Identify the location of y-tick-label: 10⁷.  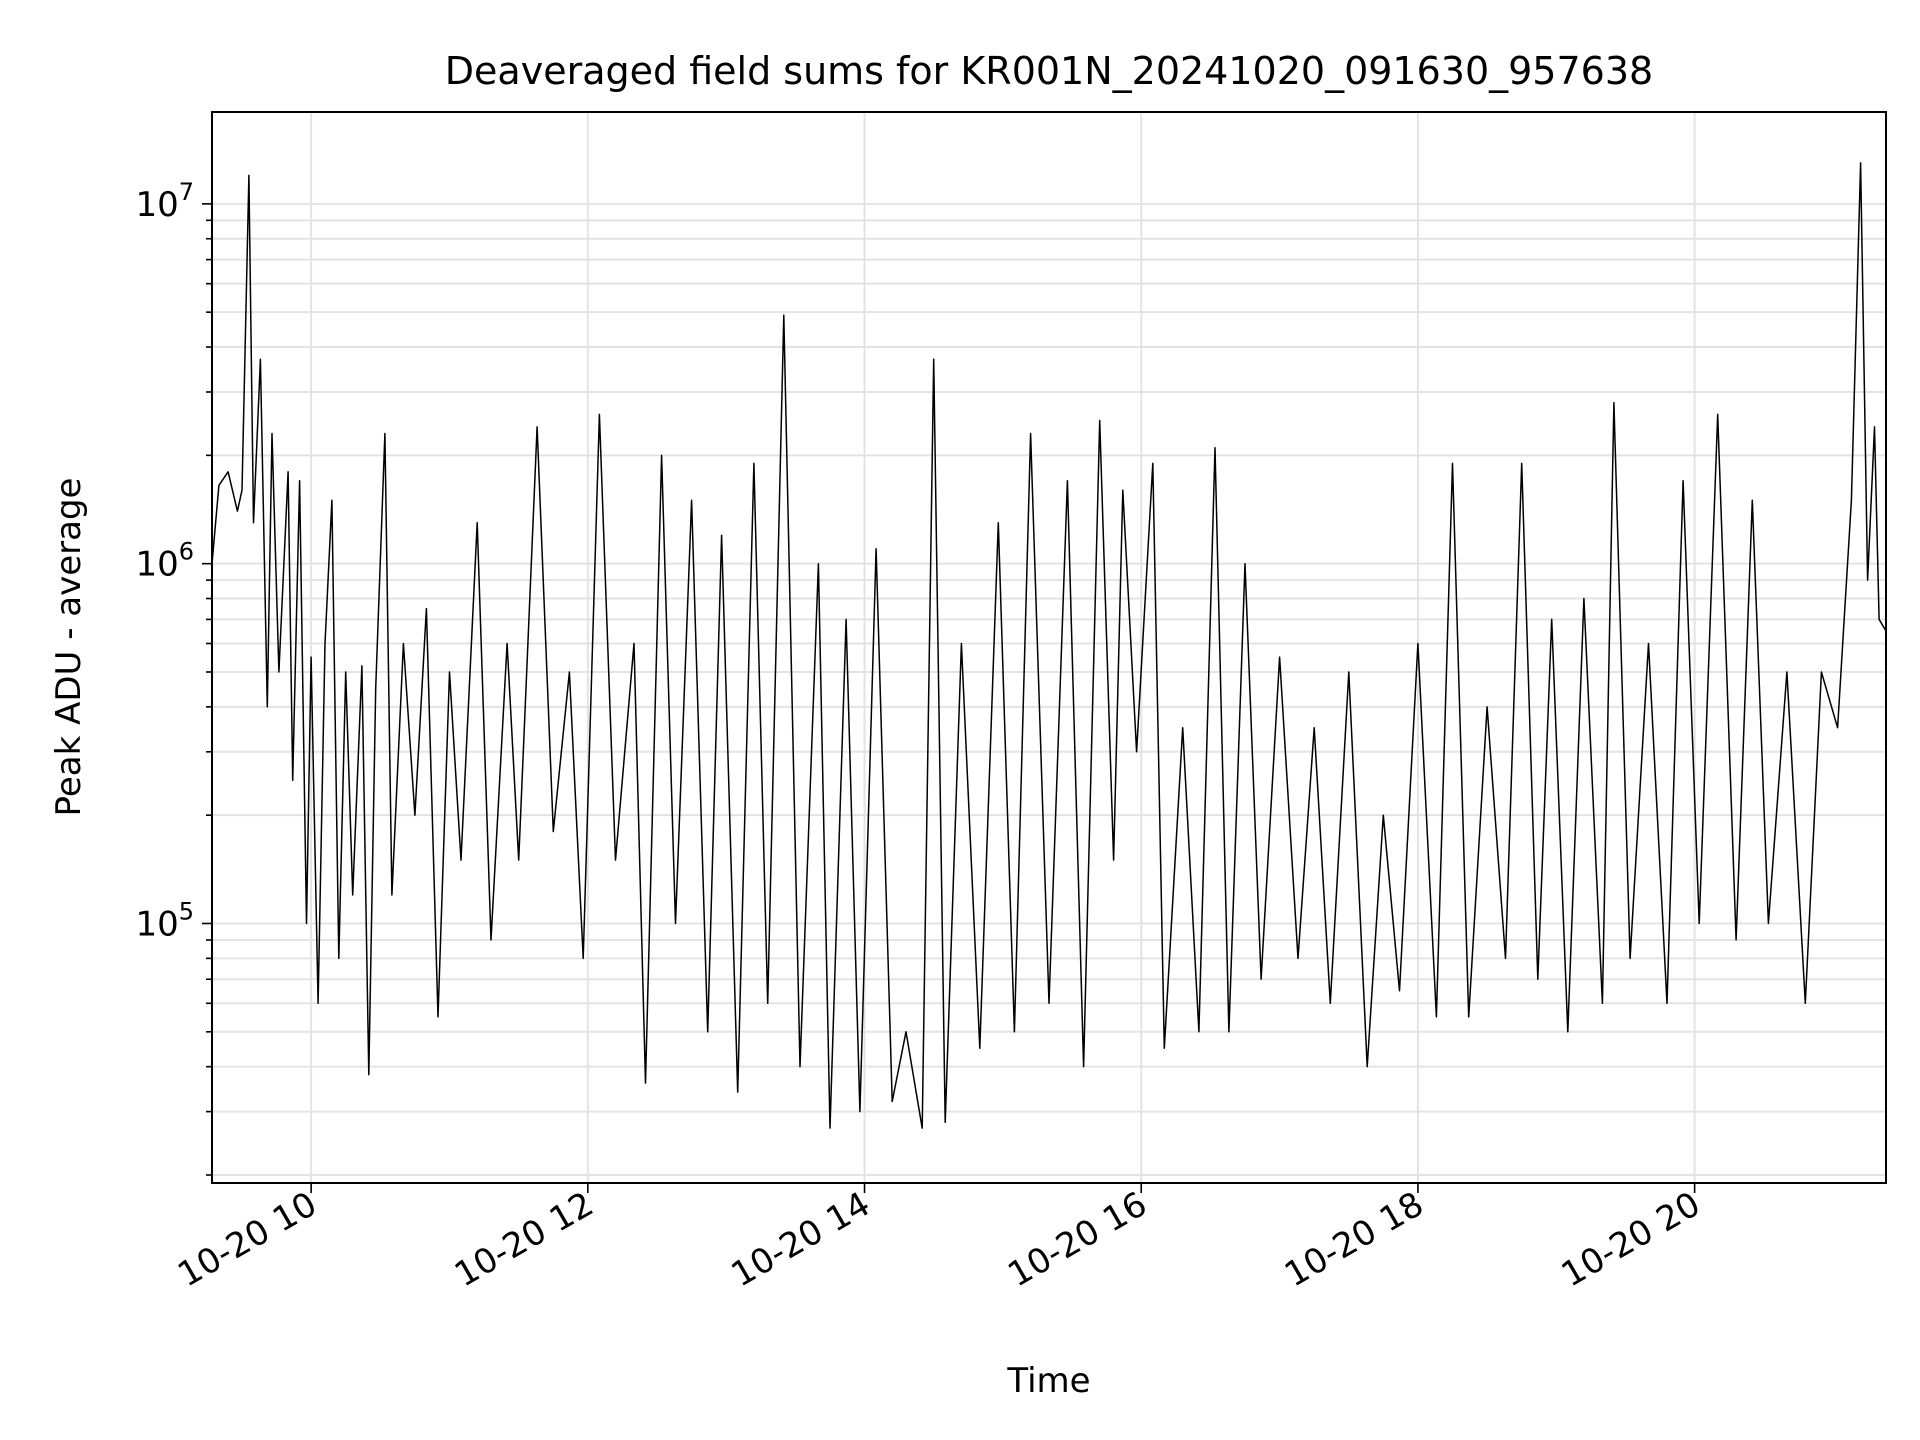
(164, 201).